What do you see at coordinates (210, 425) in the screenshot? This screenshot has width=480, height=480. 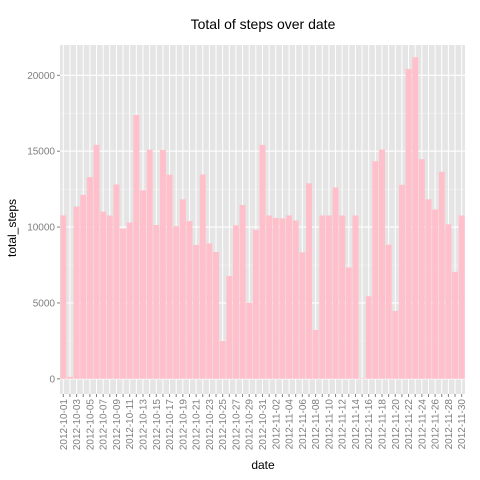 I see `x-tick-label: 2012-10-23` at bounding box center [210, 425].